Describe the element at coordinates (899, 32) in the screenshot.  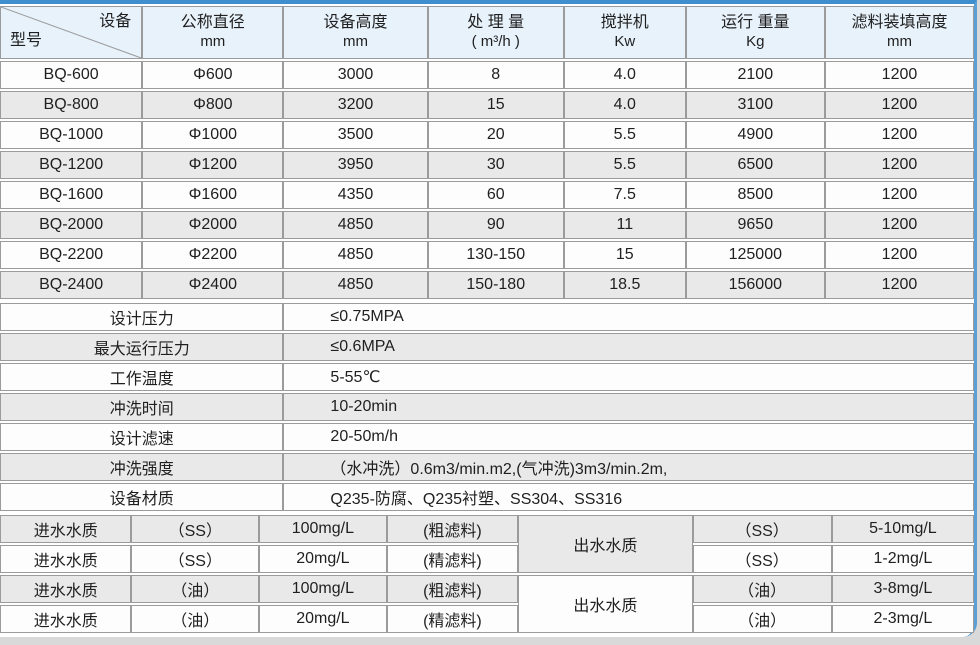
I see `header-filter-fill-height: 滤料装填高度 mm` at that location.